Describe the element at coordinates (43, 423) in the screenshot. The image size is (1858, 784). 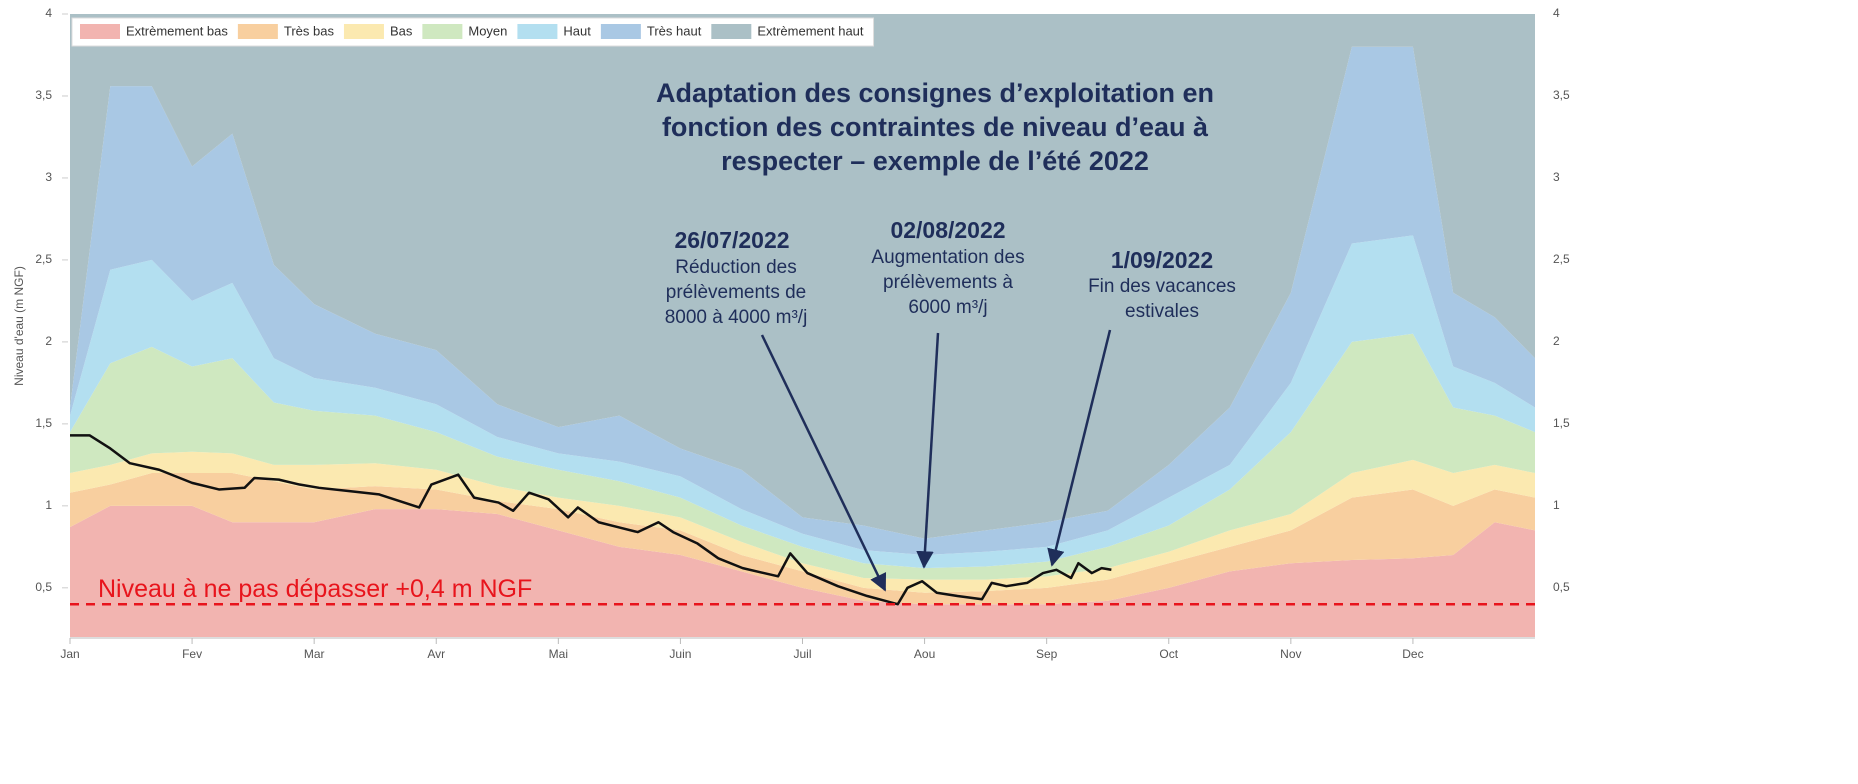
I see `y-tick-label: 1,5` at that location.